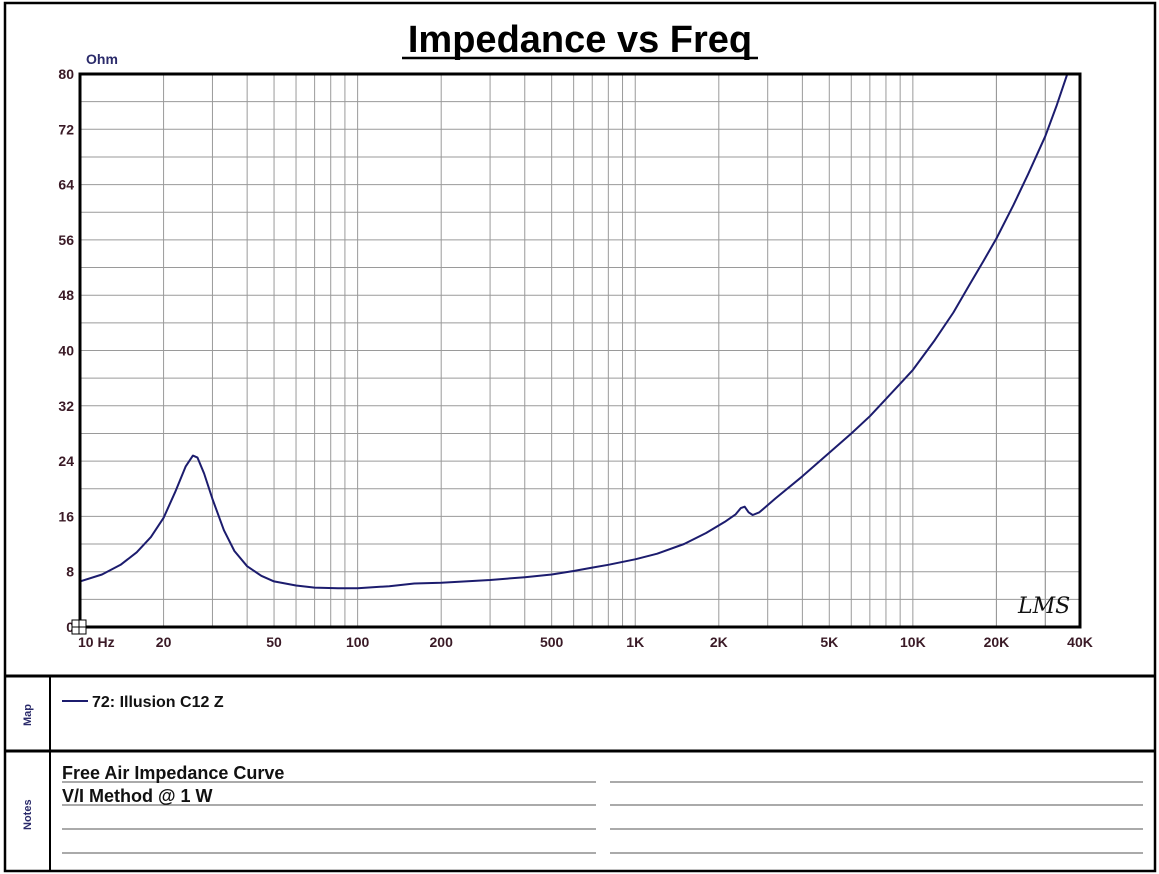 Image resolution: width=1159 pixels, height=874 pixels. What do you see at coordinates (164, 642) in the screenshot?
I see `x-tick-label: 20` at bounding box center [164, 642].